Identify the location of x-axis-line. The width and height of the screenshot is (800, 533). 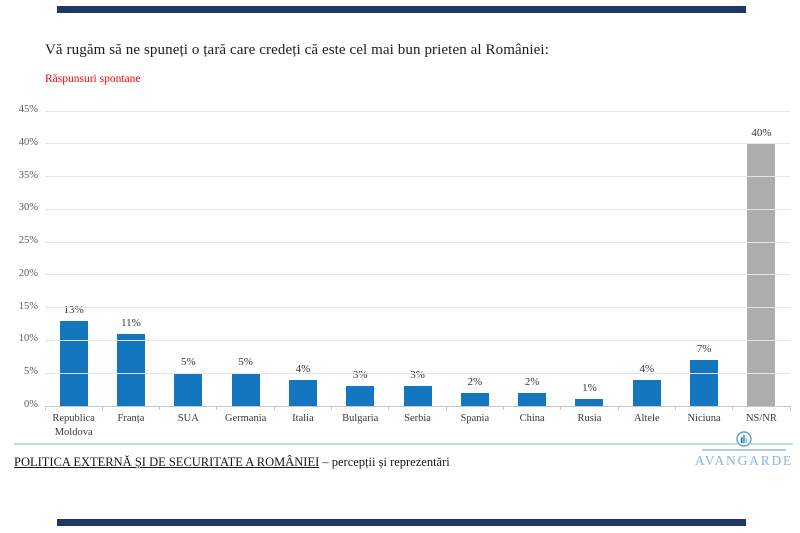
(417, 406).